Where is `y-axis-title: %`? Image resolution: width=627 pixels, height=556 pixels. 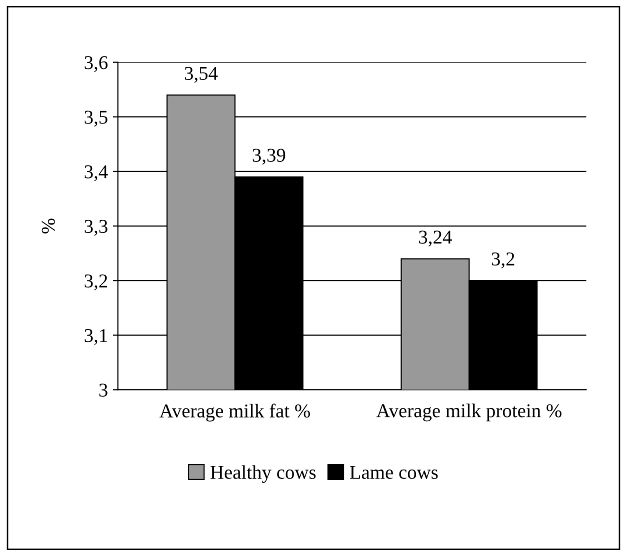
y-axis-title: % is located at coordinates (48, 226).